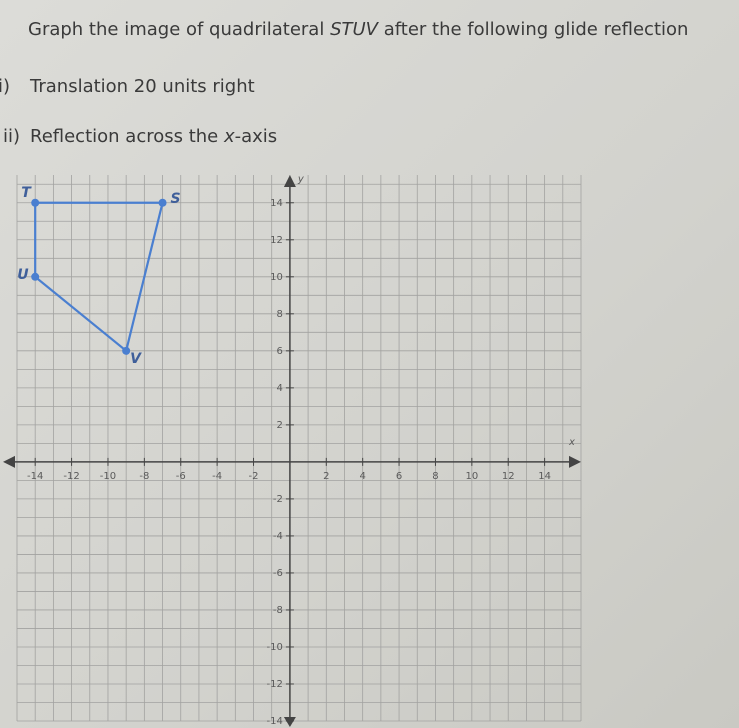 The height and width of the screenshot is (728, 739). What do you see at coordinates (26, 193) in the screenshot?
I see `vertex-label: T` at bounding box center [26, 193].